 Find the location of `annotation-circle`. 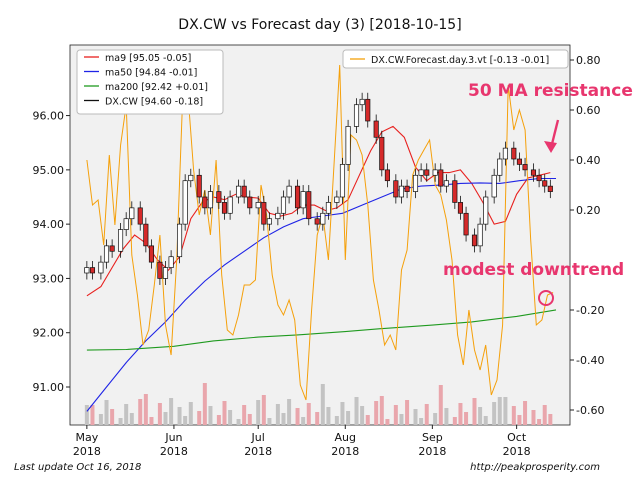

annotation-circle is located at coordinates (546, 298).